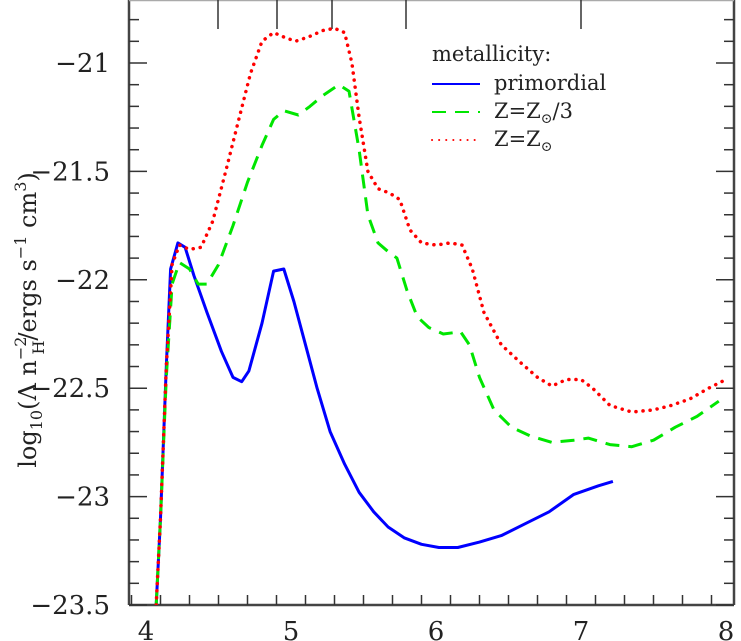 Image resolution: width=741 pixels, height=641 pixels. I want to click on legend: metallicity: primordial Z=Z⊙/3Z=Z⊙, so click(518, 98).